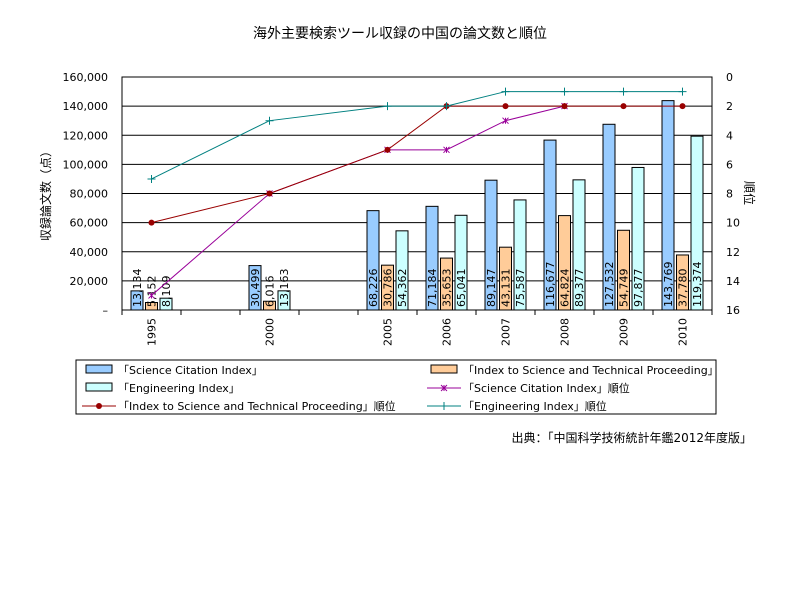  I want to click on bar-value-label: 64,824, so click(565, 288).